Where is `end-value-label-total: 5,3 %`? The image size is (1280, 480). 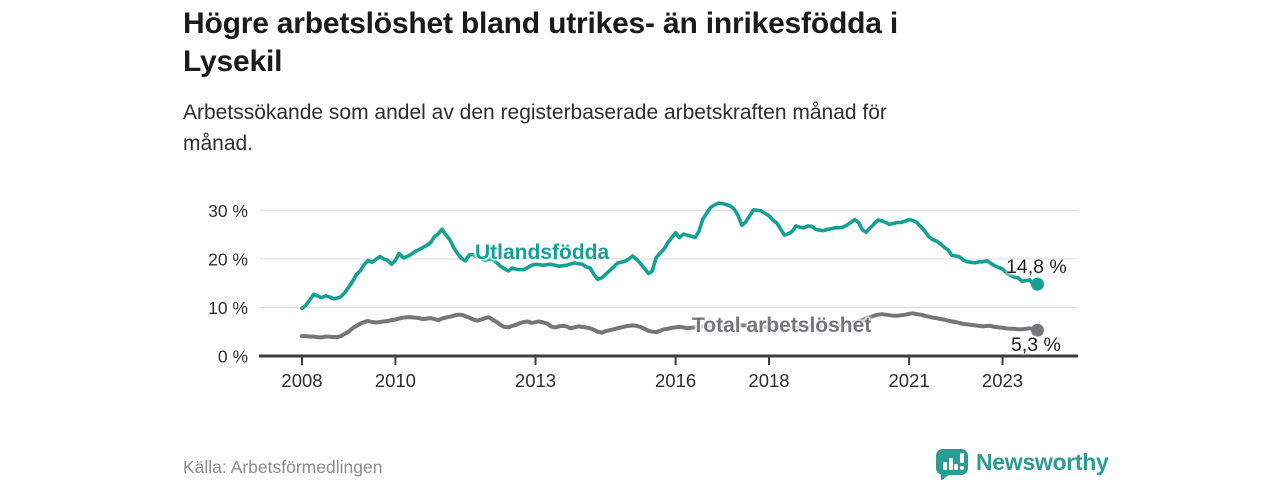 end-value-label-total: 5,3 % is located at coordinates (1036, 345).